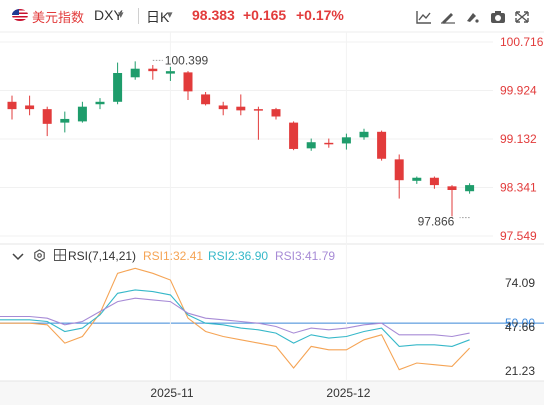  I want to click on price-tick-label: 99.132, so click(518, 139).